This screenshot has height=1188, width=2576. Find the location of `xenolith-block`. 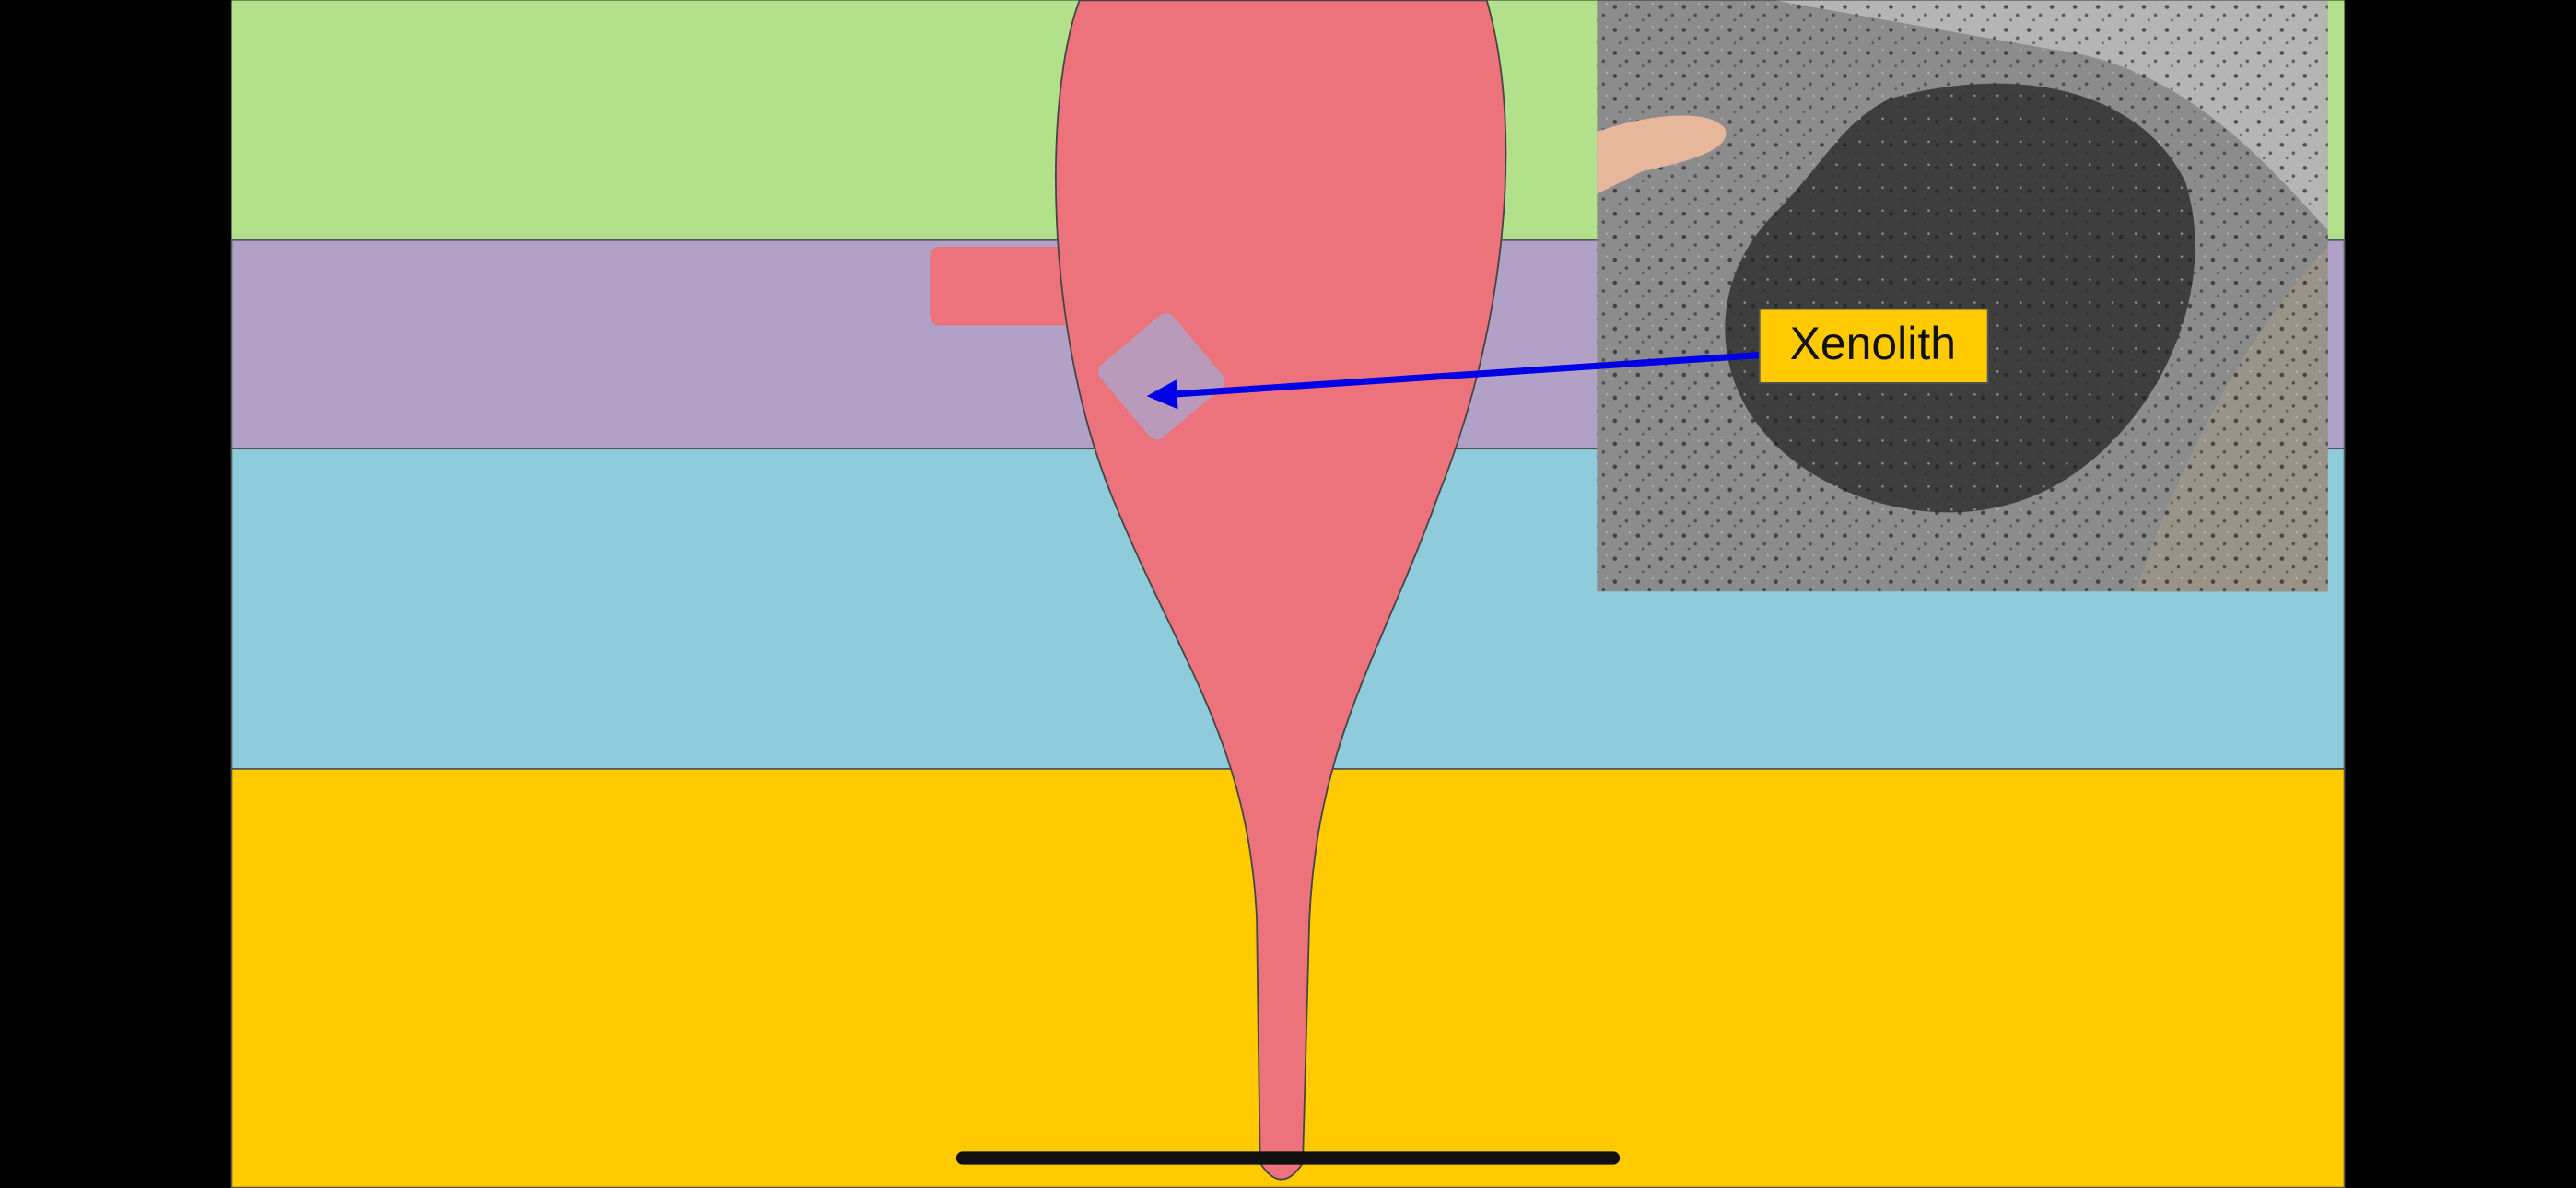

xenolith-block is located at coordinates (1161, 376).